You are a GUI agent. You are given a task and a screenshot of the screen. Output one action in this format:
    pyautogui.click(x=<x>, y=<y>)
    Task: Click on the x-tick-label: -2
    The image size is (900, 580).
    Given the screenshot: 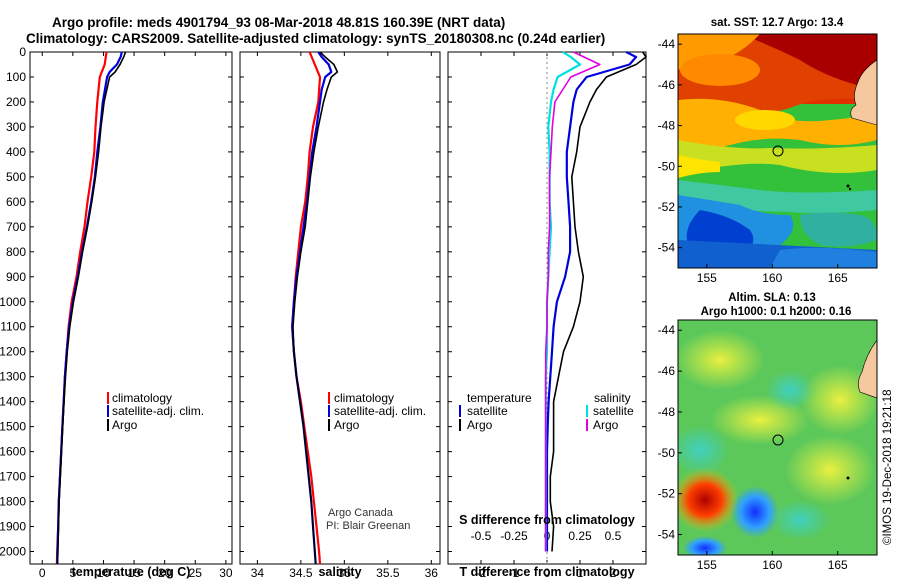 What is the action you would take?
    pyautogui.click(x=481, y=573)
    